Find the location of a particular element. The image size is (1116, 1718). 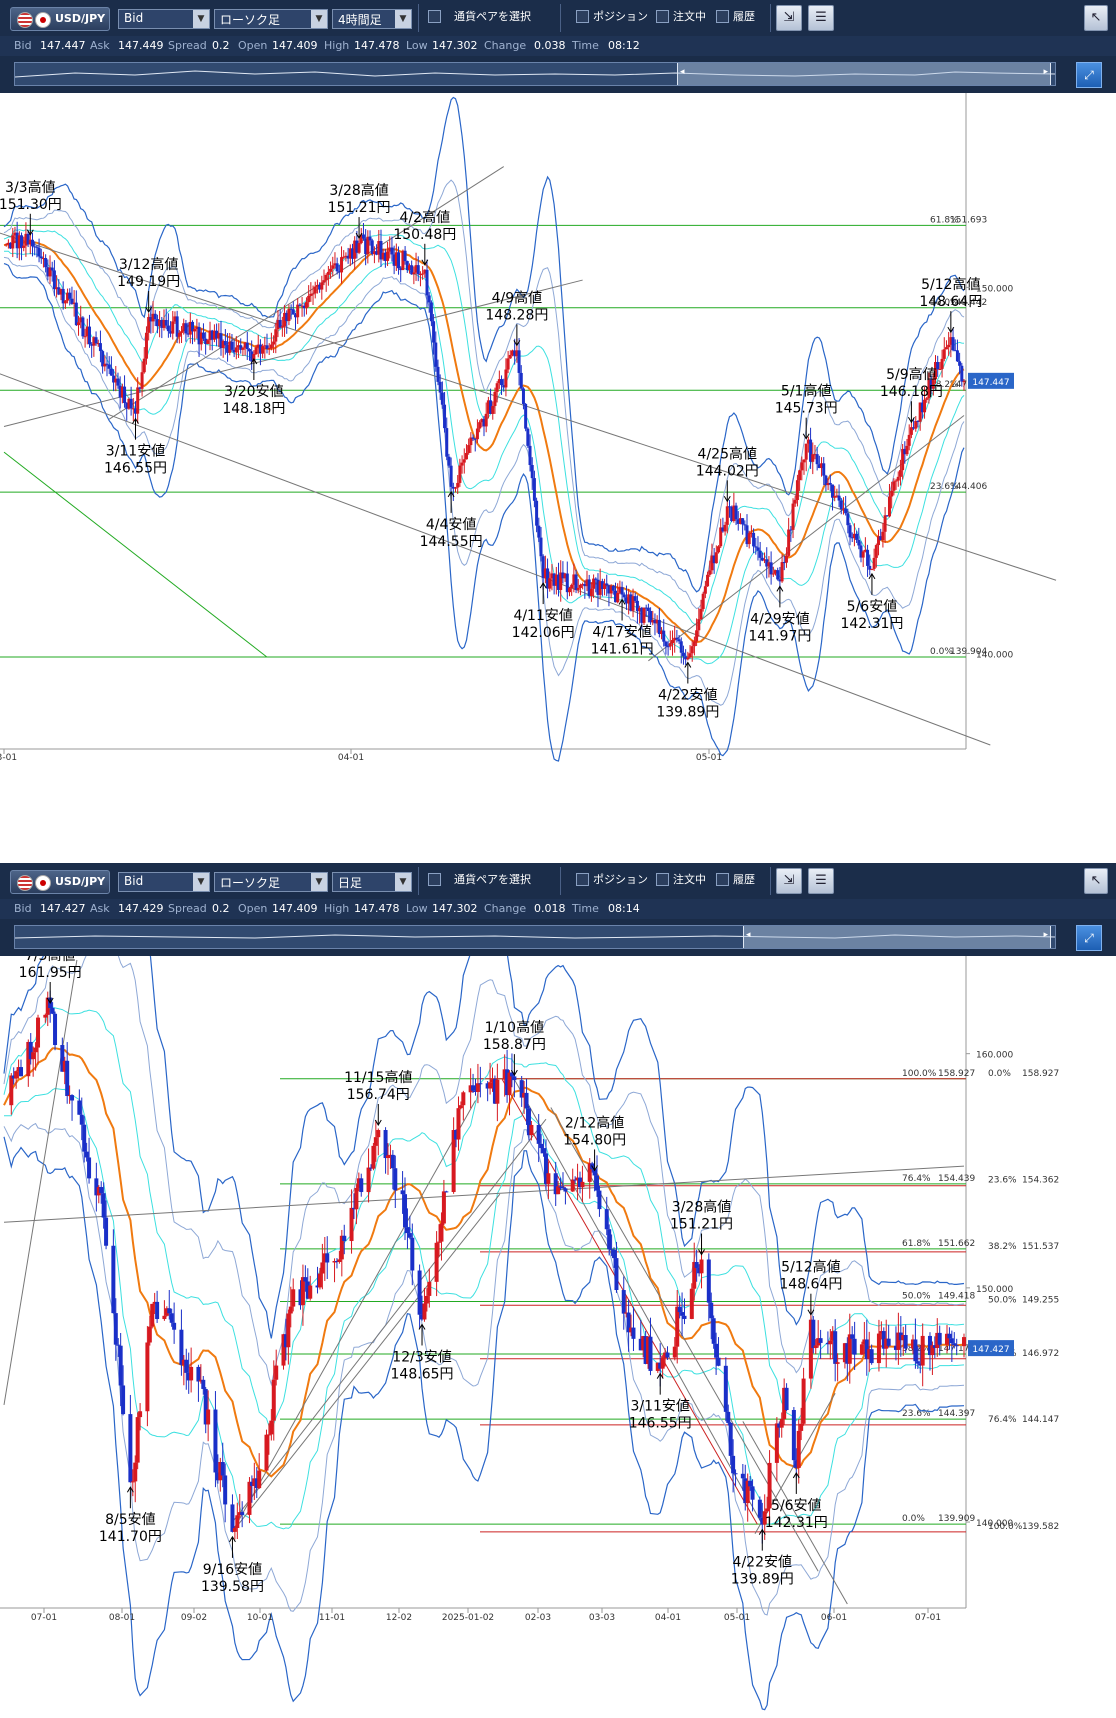

fib-price-label: 158.927 is located at coordinates (956, 1074).